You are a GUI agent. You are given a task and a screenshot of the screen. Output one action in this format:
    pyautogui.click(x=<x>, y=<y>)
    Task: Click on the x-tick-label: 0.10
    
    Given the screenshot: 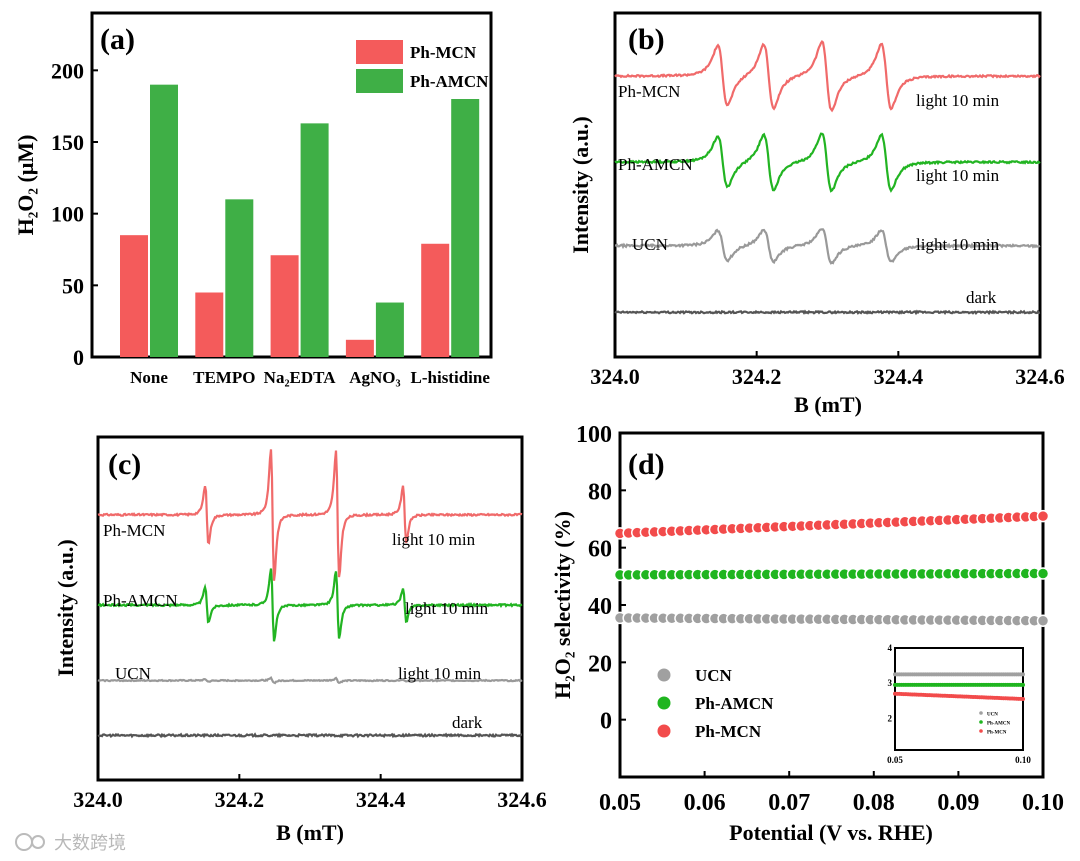 What is the action you would take?
    pyautogui.click(x=1043, y=803)
    